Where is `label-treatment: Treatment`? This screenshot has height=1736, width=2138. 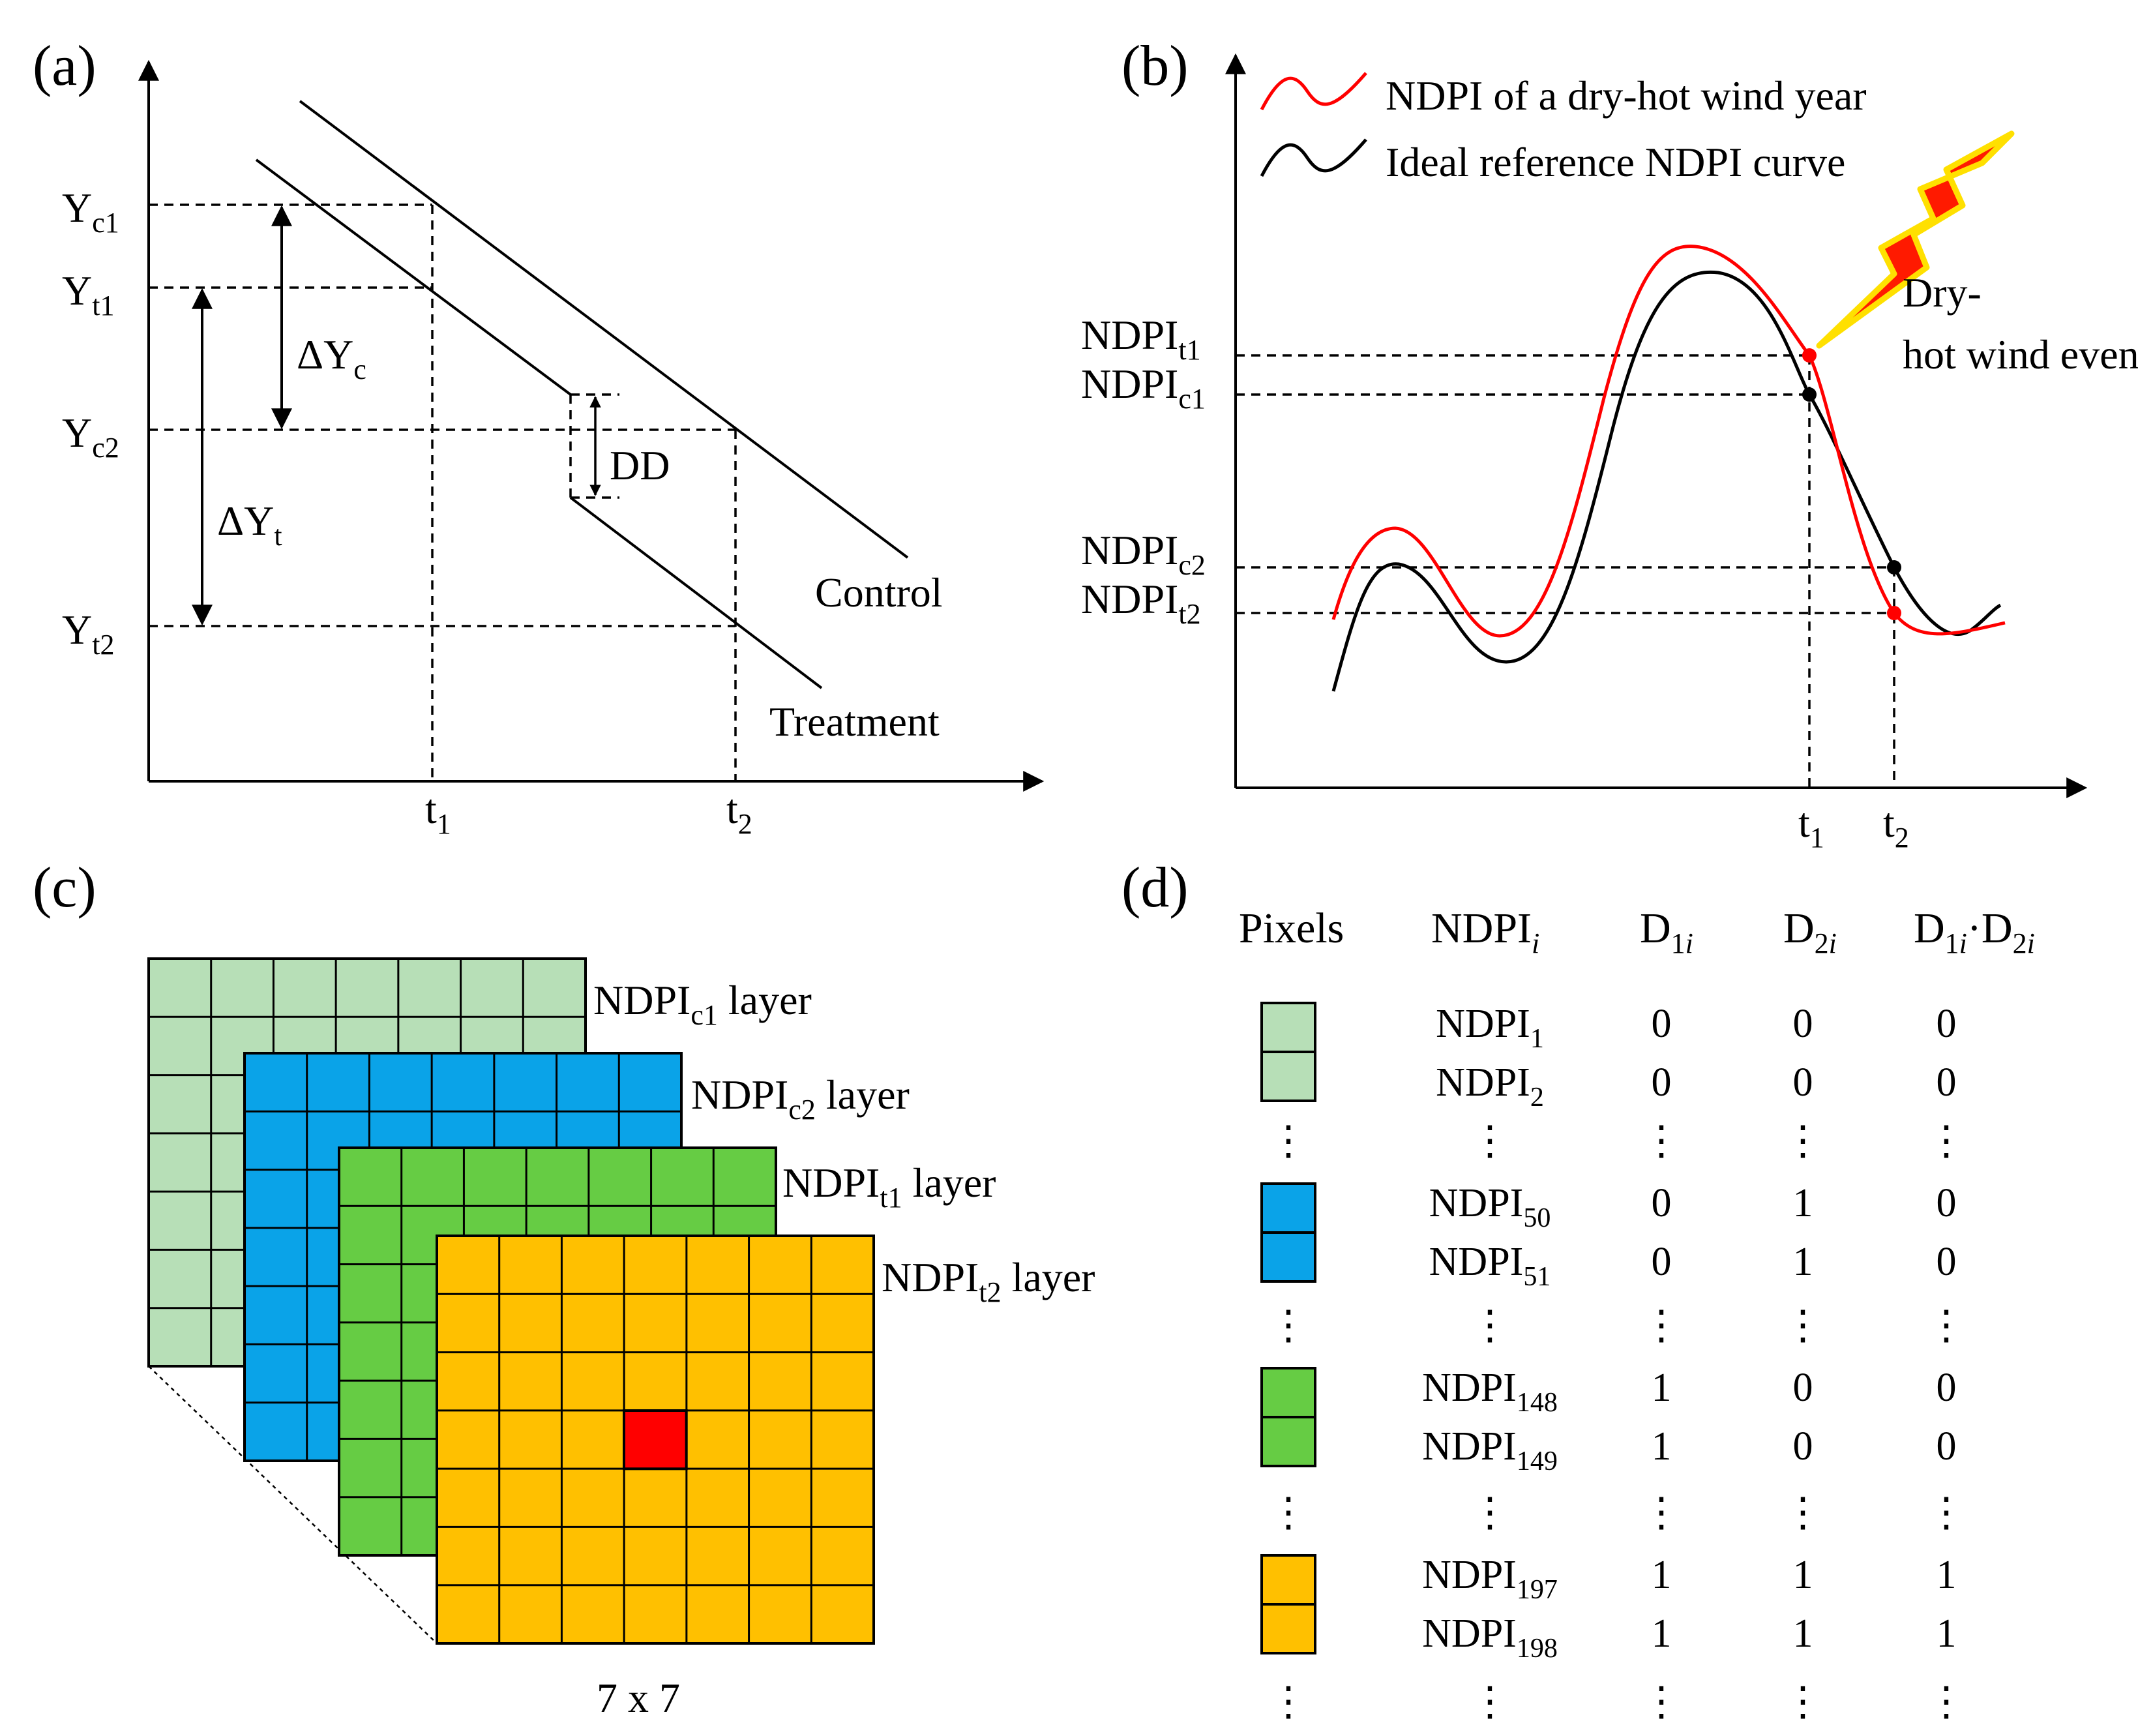 label-treatment: Treatment is located at coordinates (855, 721).